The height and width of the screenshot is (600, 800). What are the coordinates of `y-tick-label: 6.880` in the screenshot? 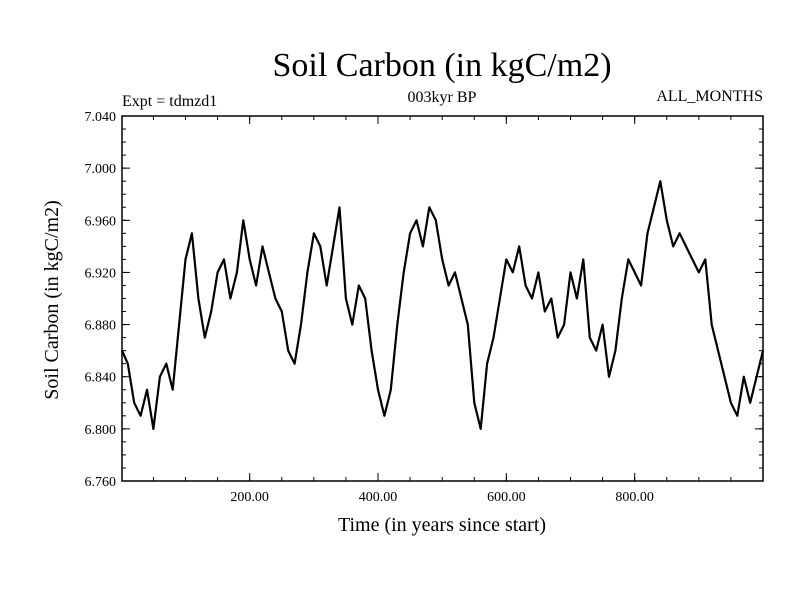 It's located at (101, 326).